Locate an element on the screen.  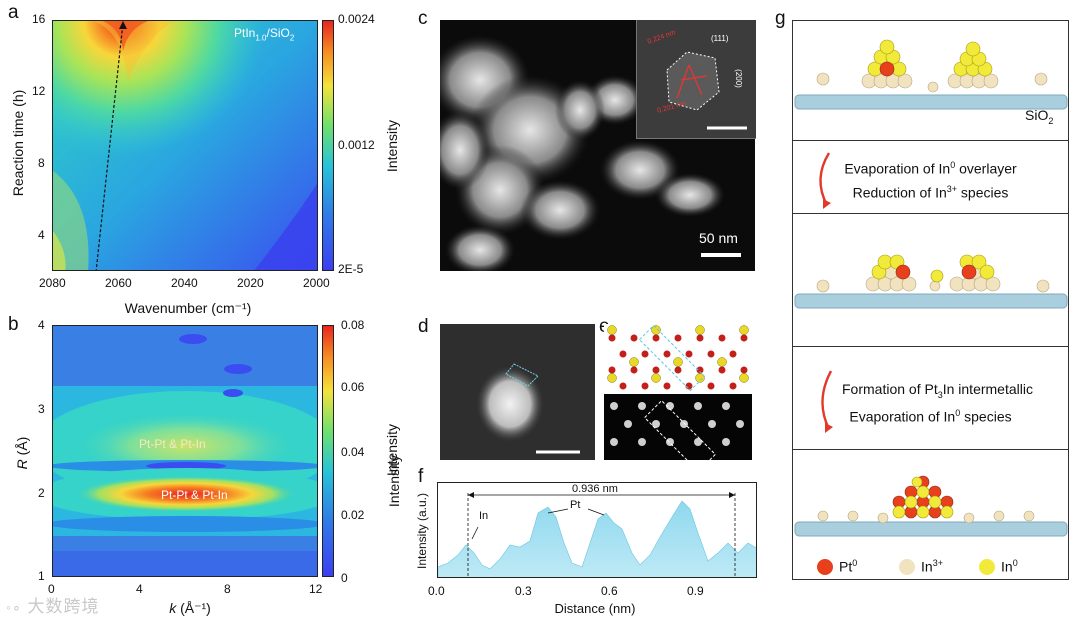
panel-g-label: g is located at coordinates (780, 18).